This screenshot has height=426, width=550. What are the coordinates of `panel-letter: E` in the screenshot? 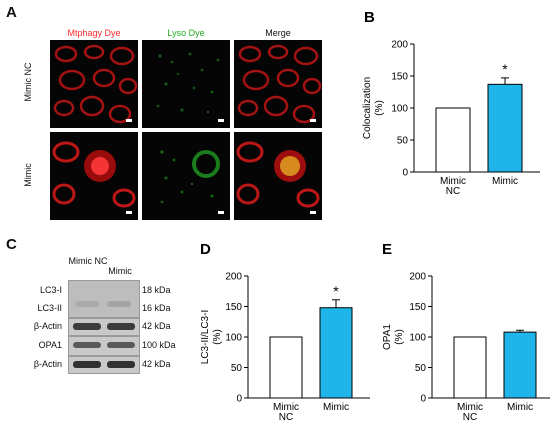 It's located at (387, 249).